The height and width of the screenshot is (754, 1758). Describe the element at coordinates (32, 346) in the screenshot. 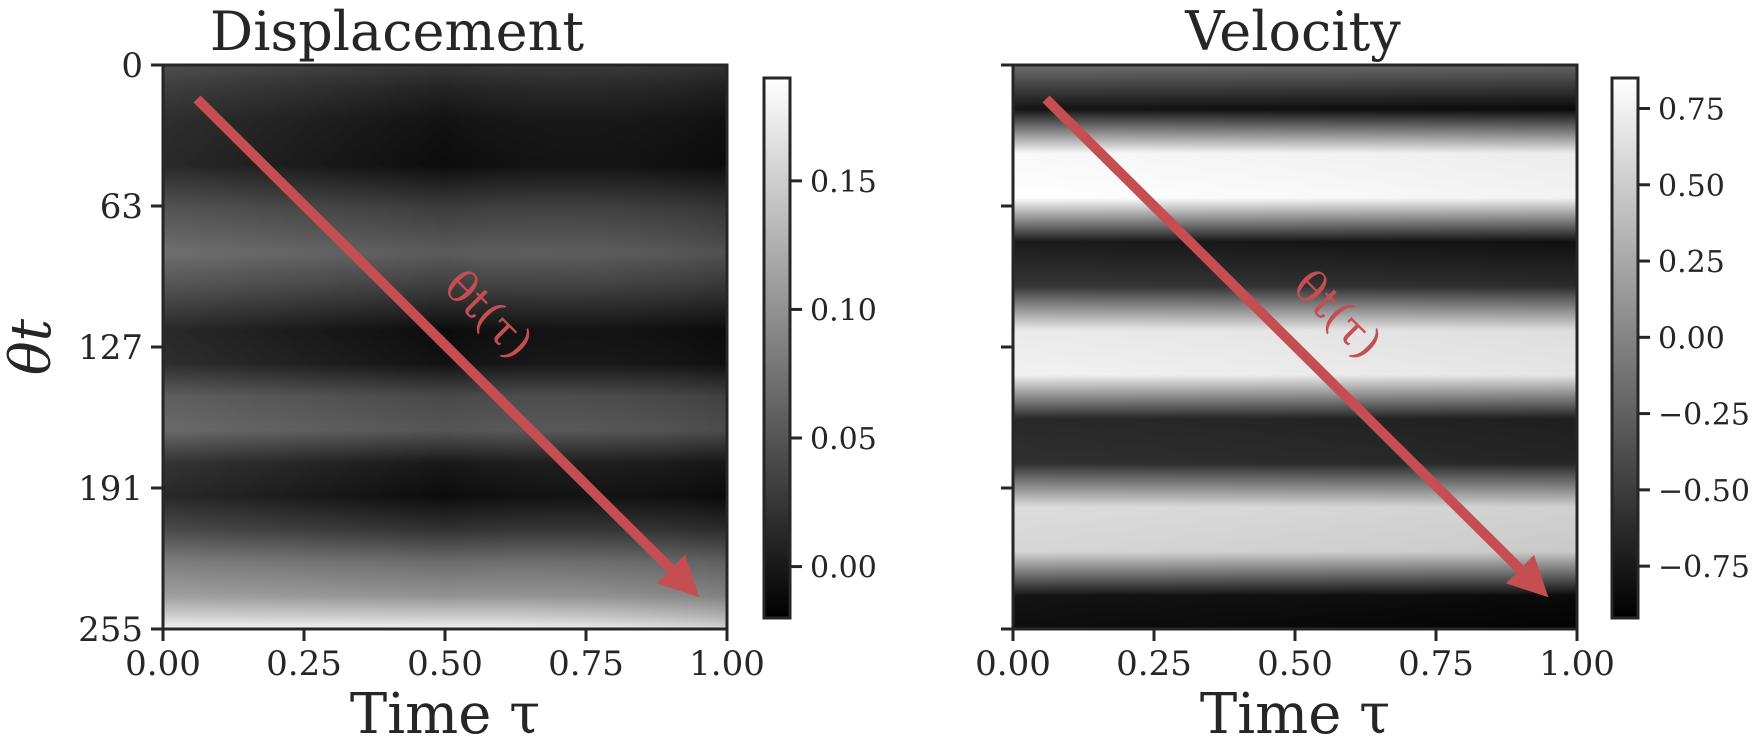

I see `y-axis-label: θt` at that location.